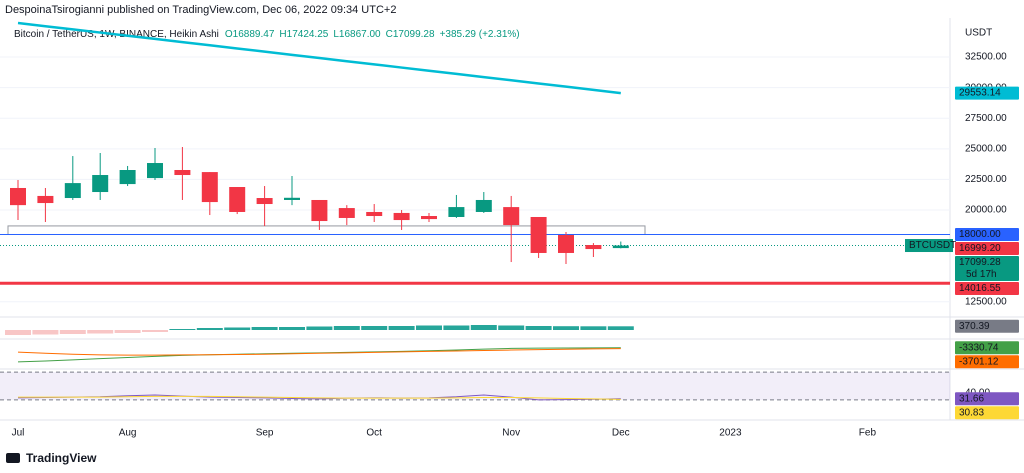  I want to click on x-tick-label: Aug, so click(128, 433).